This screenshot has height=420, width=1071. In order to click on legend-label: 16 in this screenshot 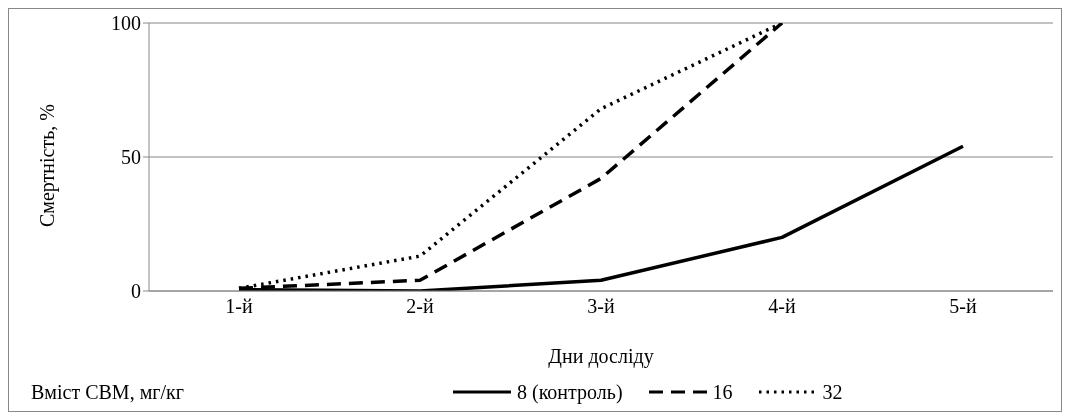, I will do `click(722, 392)`.